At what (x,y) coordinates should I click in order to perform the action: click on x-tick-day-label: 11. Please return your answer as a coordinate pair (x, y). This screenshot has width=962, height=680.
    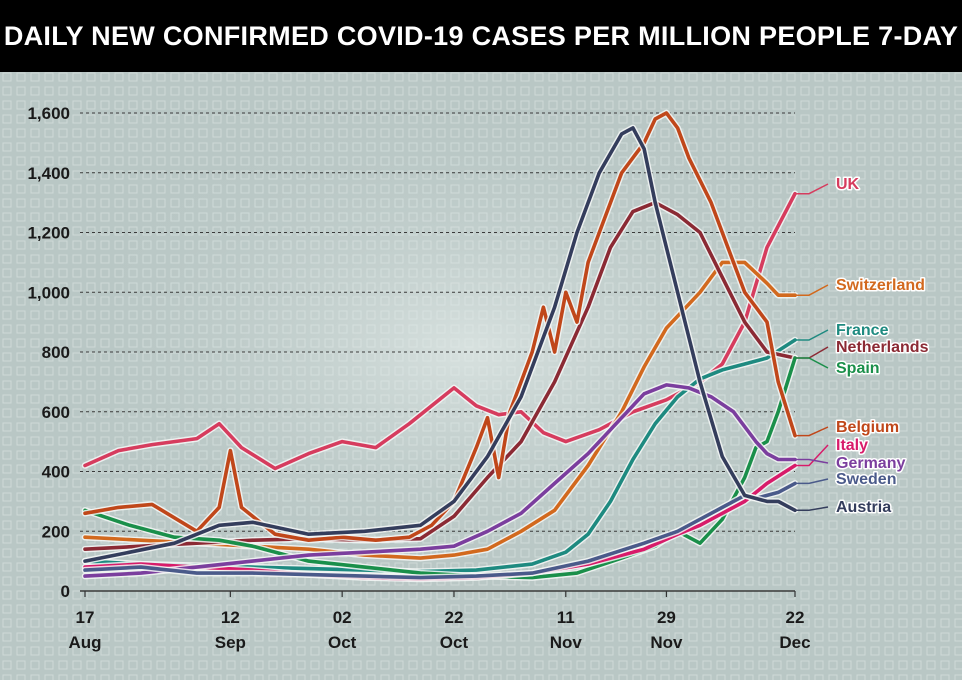
    Looking at the image, I should click on (566, 617).